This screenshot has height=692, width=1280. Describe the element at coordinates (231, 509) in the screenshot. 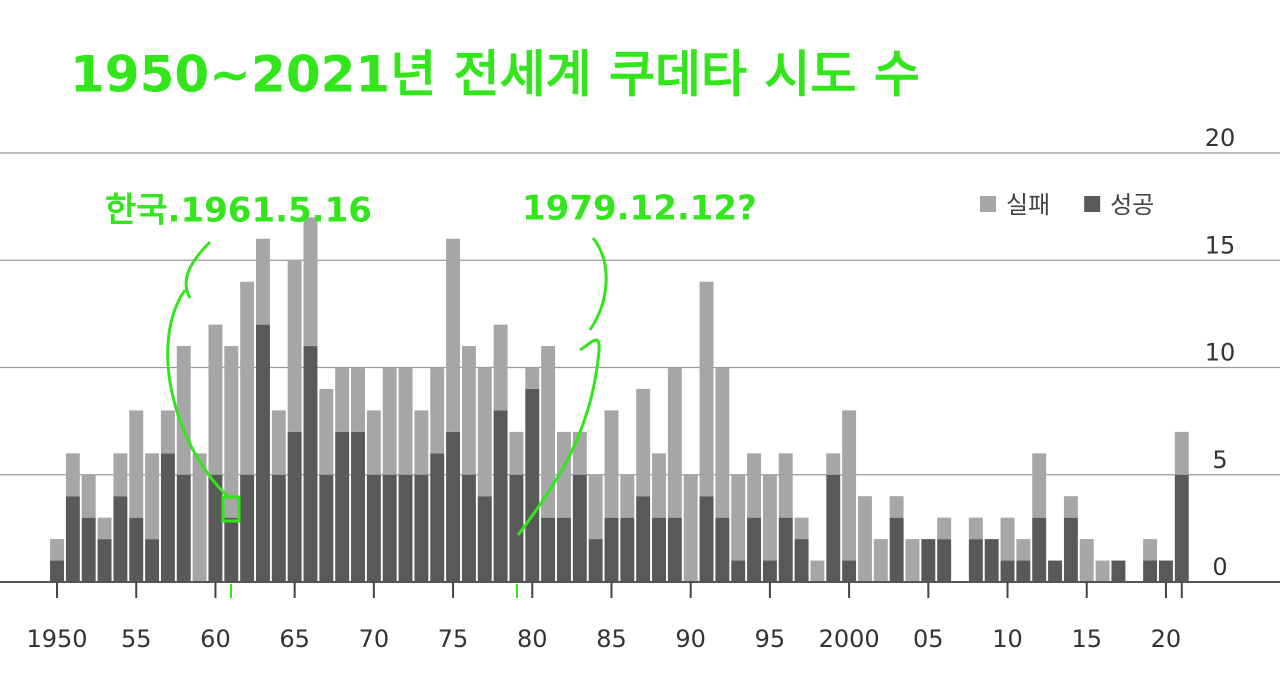

I see `highlight-box` at that location.